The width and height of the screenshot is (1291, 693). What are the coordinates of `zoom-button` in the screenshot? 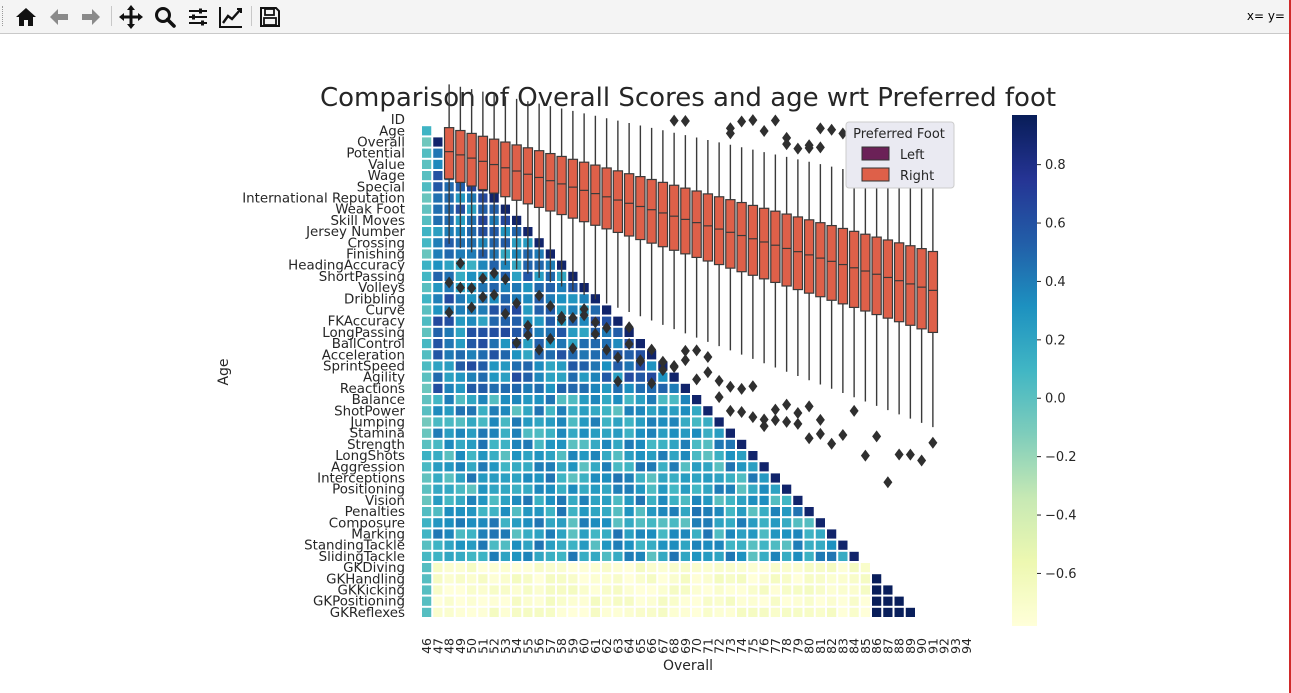 It's located at (165, 16).